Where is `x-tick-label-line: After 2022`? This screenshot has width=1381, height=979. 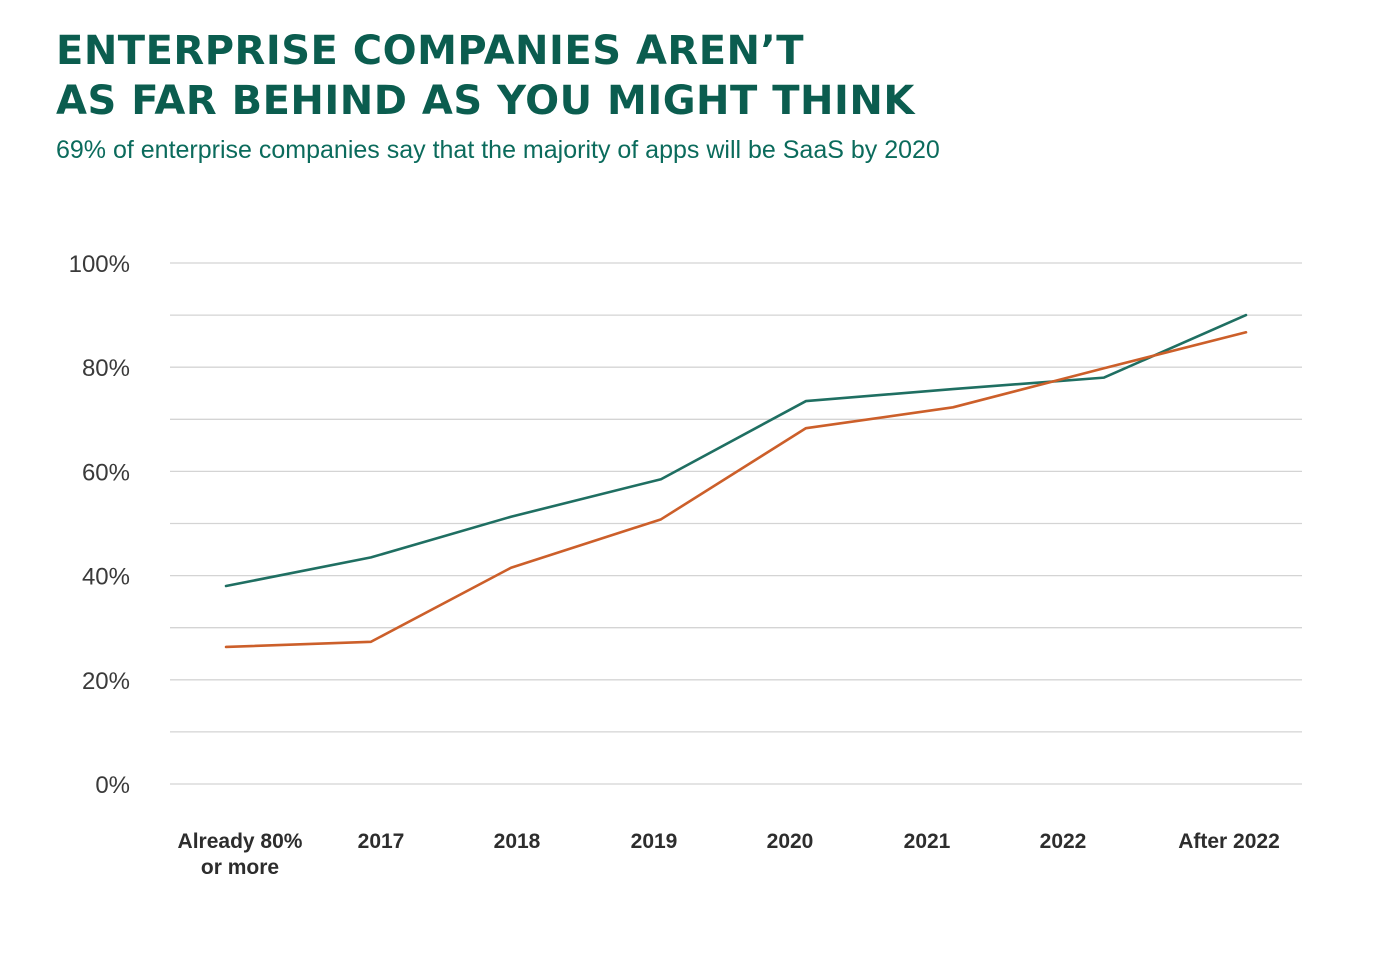
x-tick-label-line: After 2022 is located at coordinates (1229, 841).